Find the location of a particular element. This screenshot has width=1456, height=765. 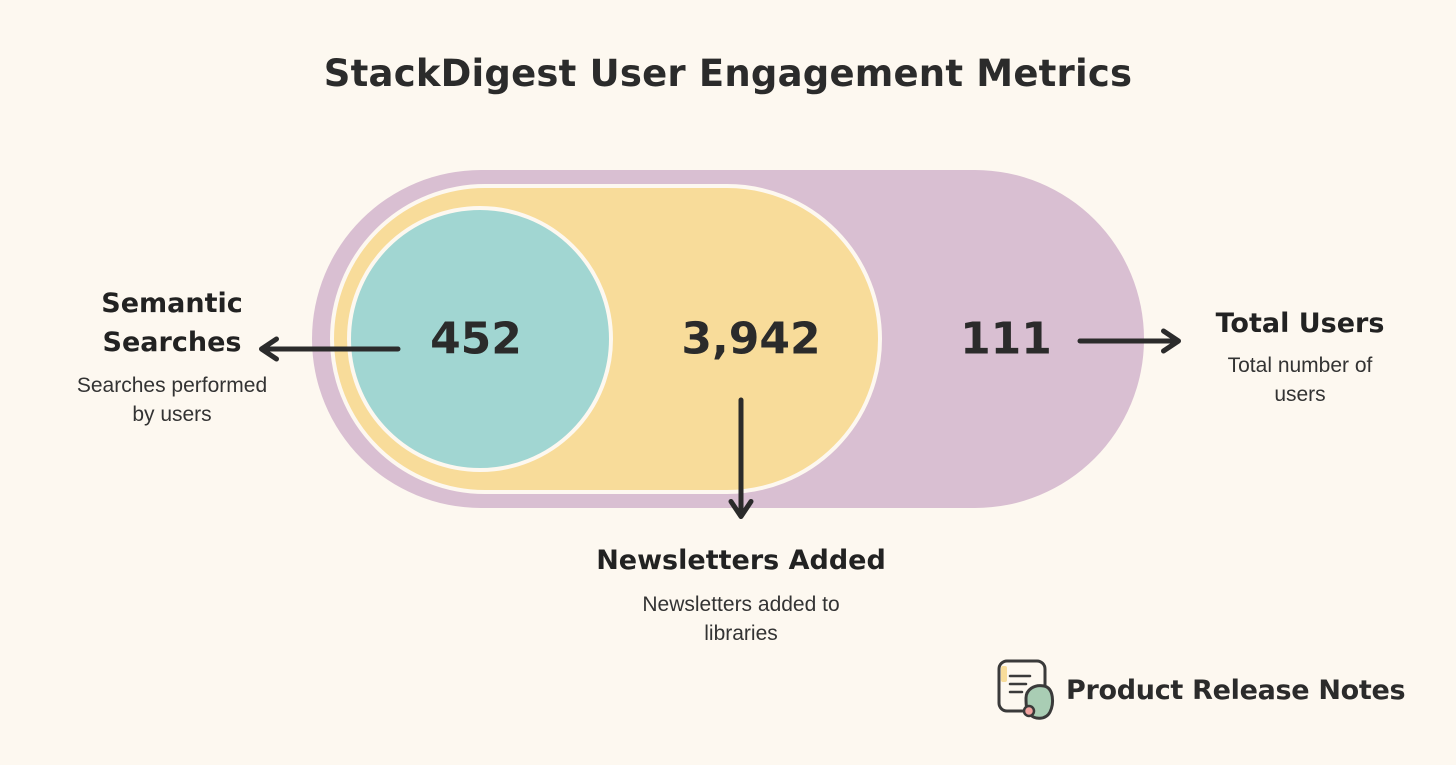

total-users-value: 111 is located at coordinates (1006, 339).